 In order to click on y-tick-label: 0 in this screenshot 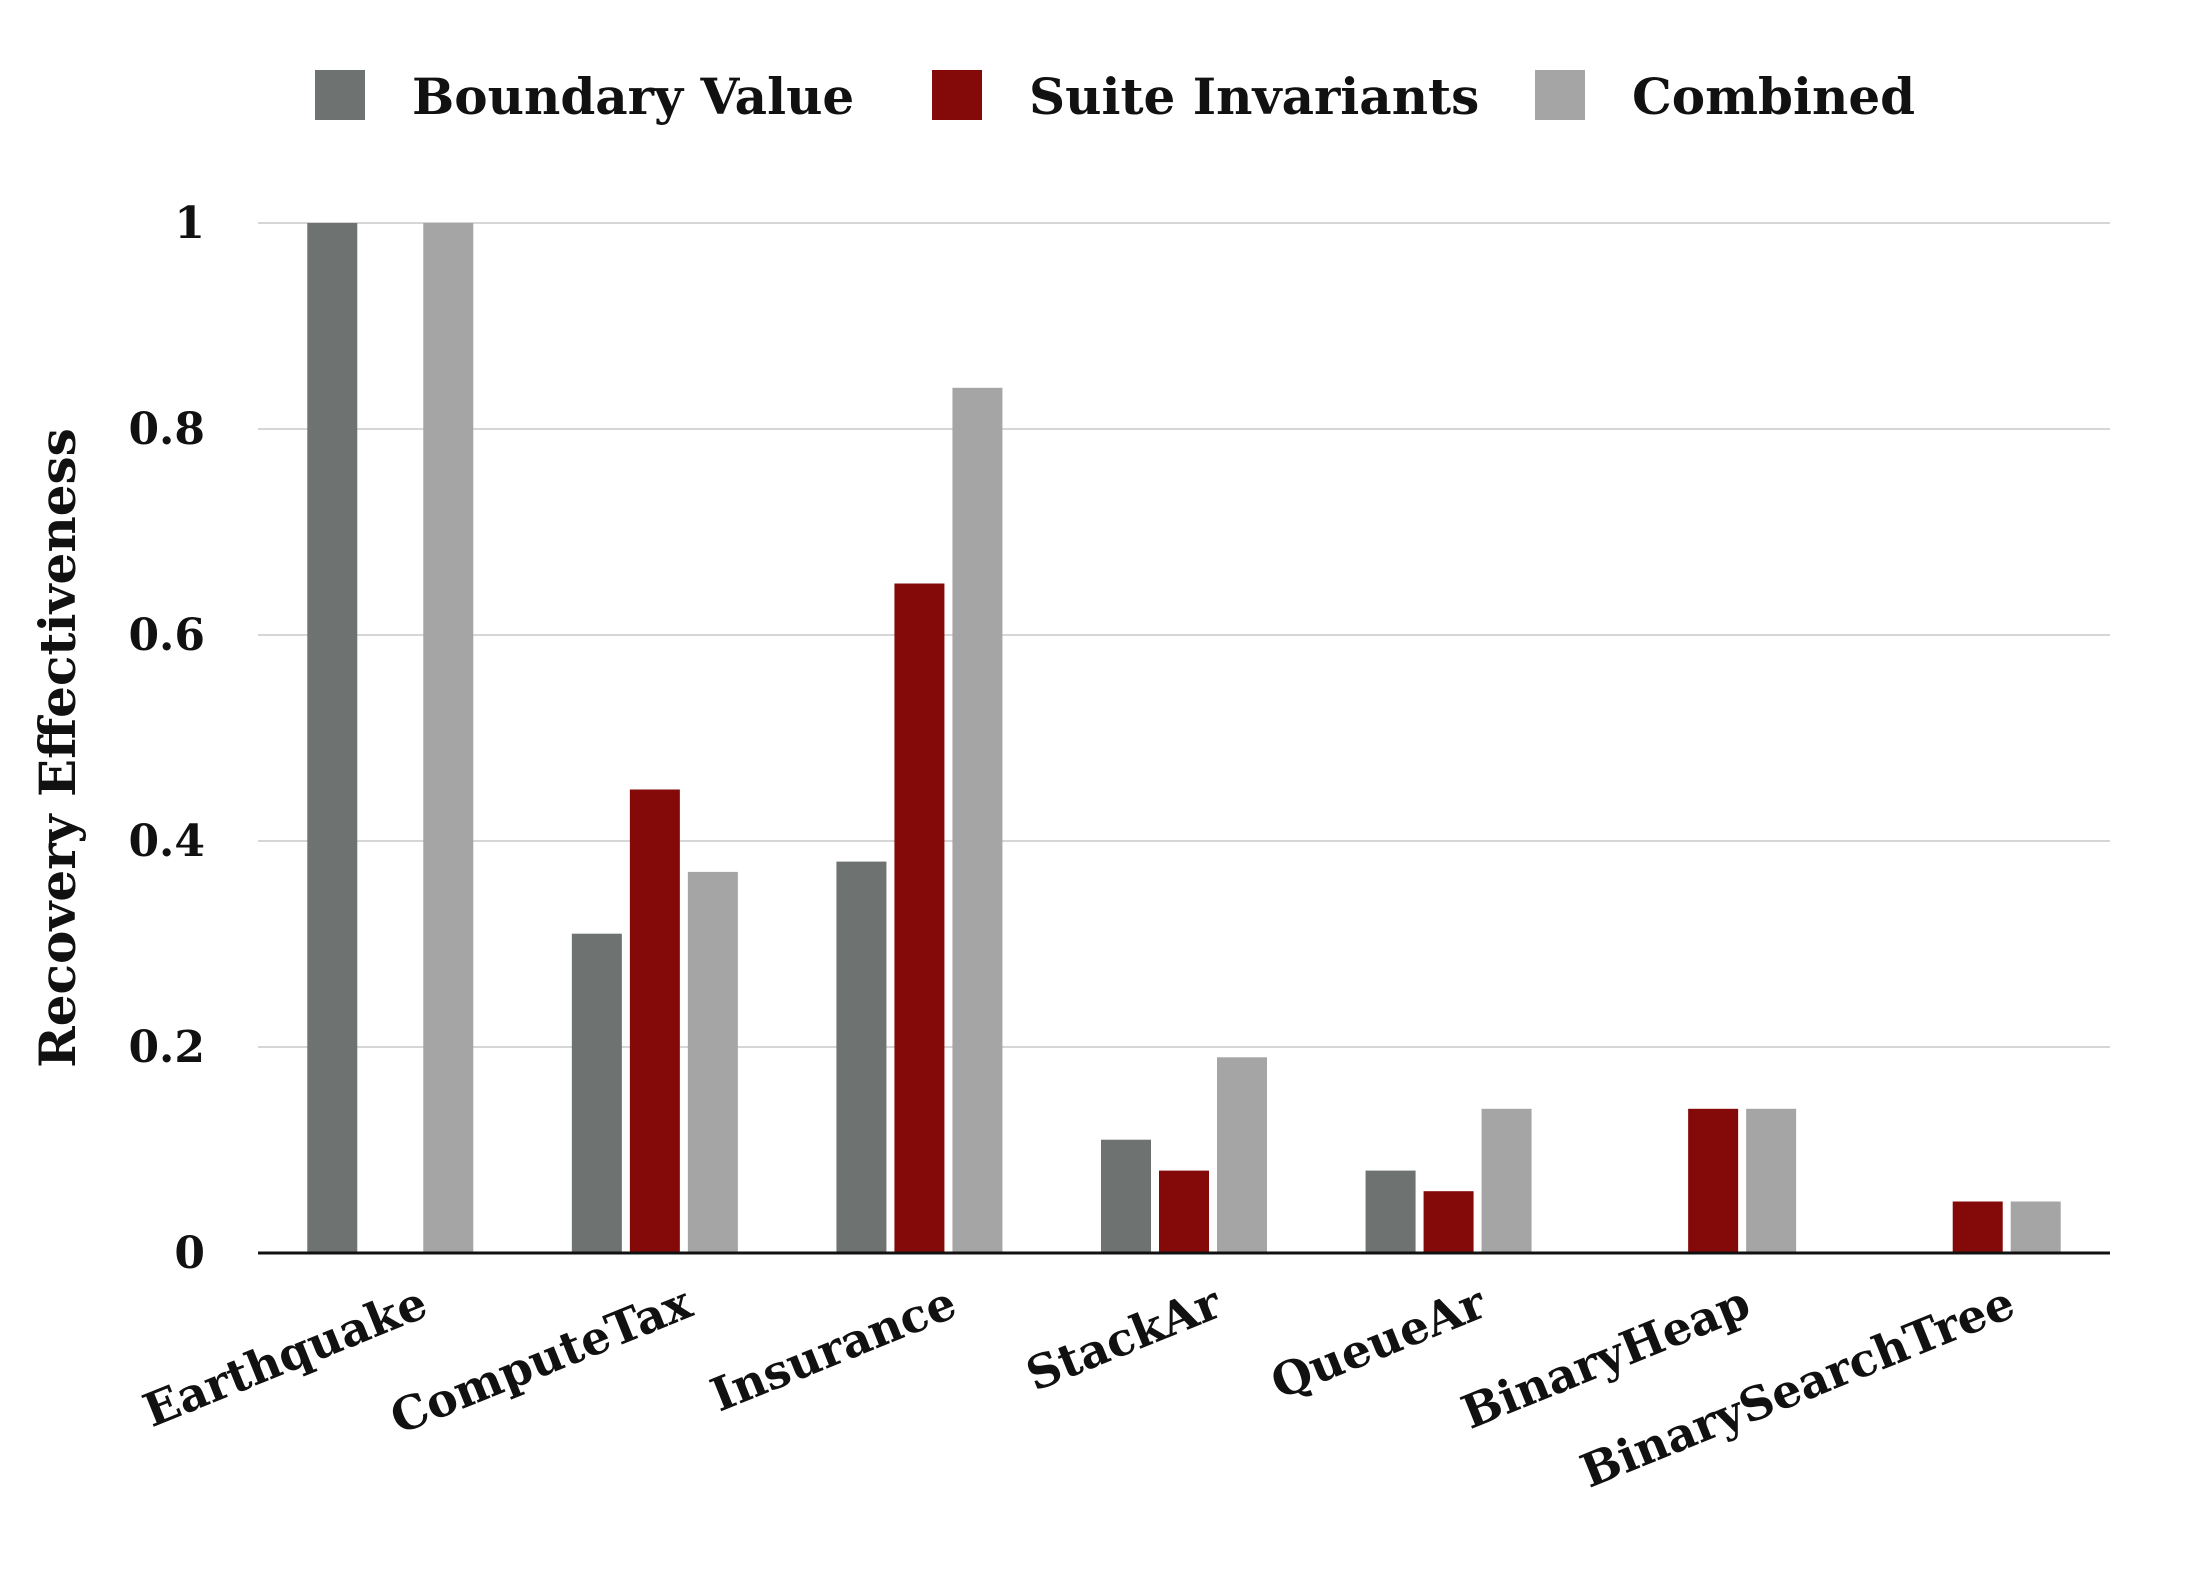, I will do `click(189, 1253)`.